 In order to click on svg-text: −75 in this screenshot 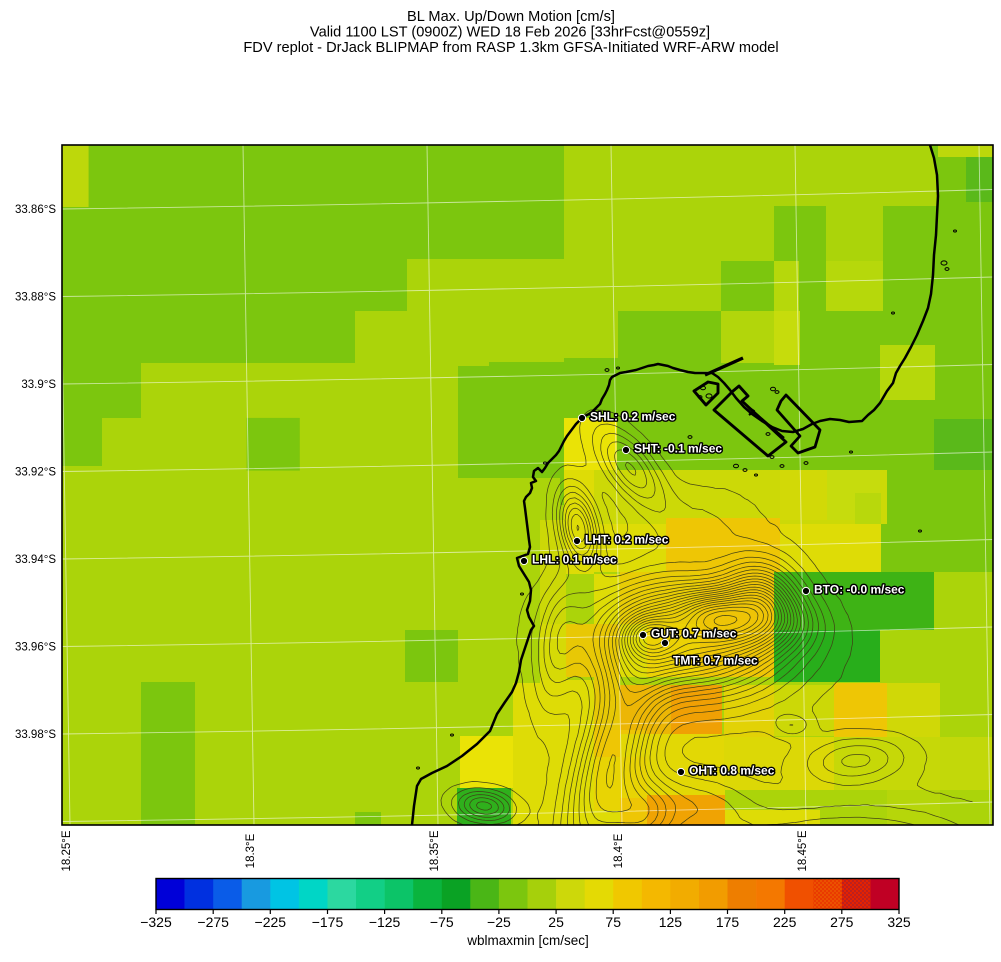, I will do `click(442, 922)`.